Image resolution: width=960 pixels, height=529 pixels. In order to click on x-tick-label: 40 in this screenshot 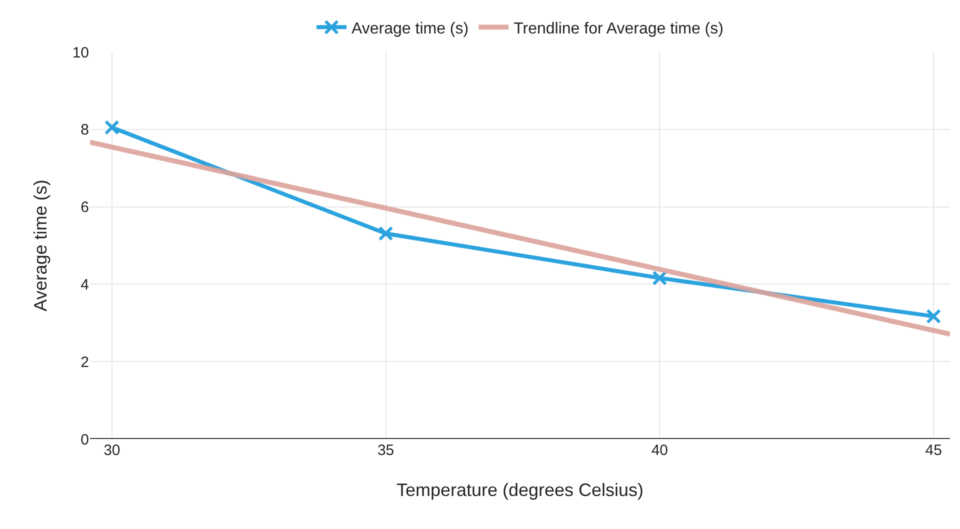, I will do `click(659, 450)`.